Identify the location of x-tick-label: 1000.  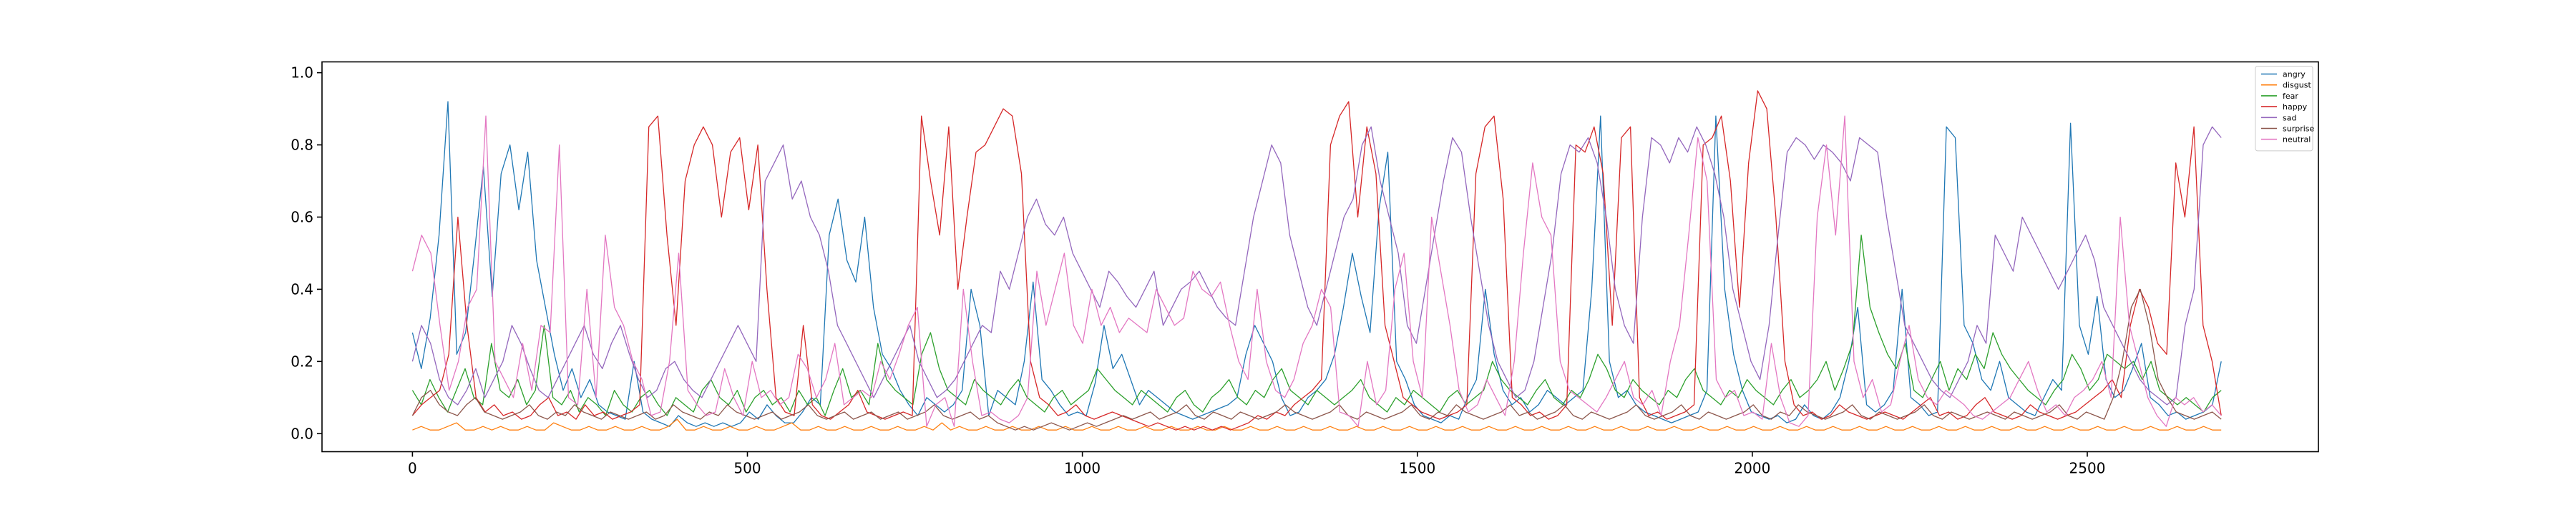
(1082, 469).